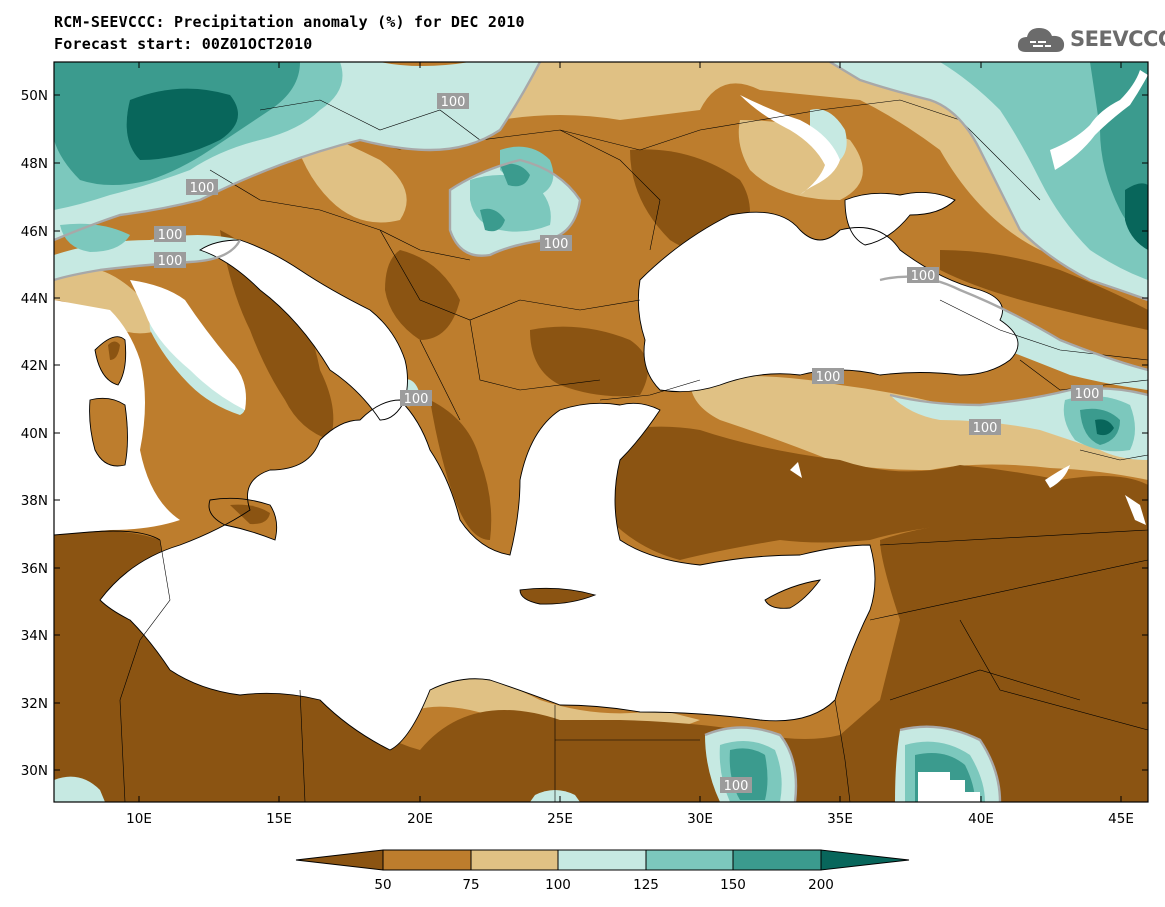 Image resolution: width=1165 pixels, height=907 pixels. Describe the element at coordinates (279, 819) in the screenshot. I see `lon-label: 15E` at that location.